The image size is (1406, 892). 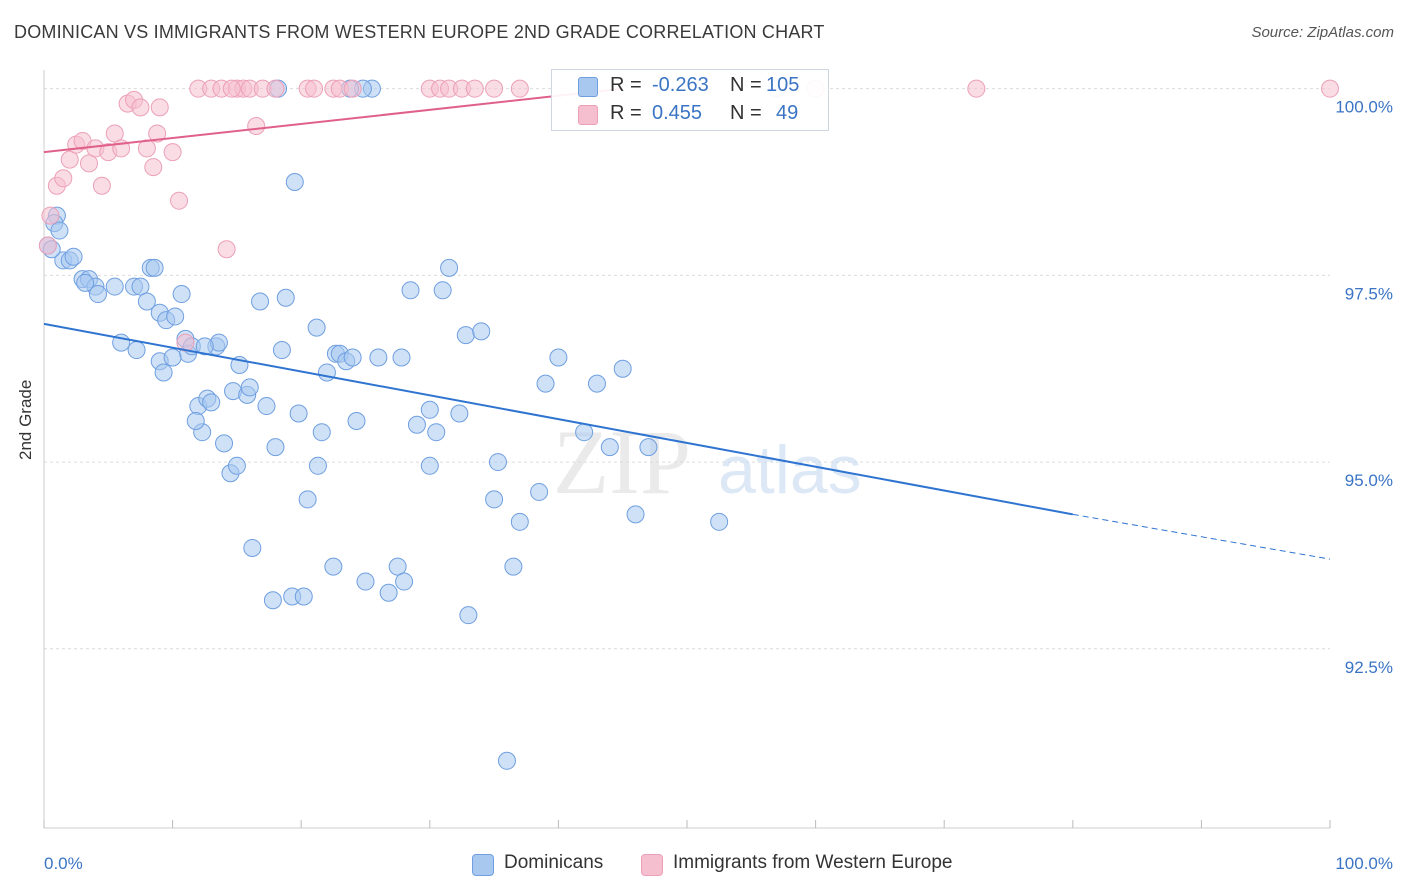 What do you see at coordinates (626, 85) in the screenshot?
I see `r-label: R =` at bounding box center [626, 85].